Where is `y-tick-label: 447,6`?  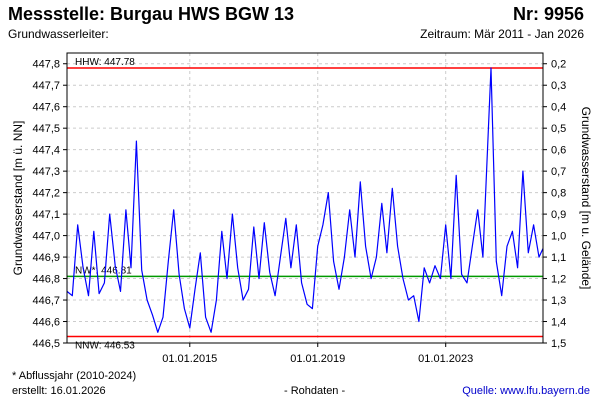
y-tick-label: 447,6 is located at coordinates (46, 108).